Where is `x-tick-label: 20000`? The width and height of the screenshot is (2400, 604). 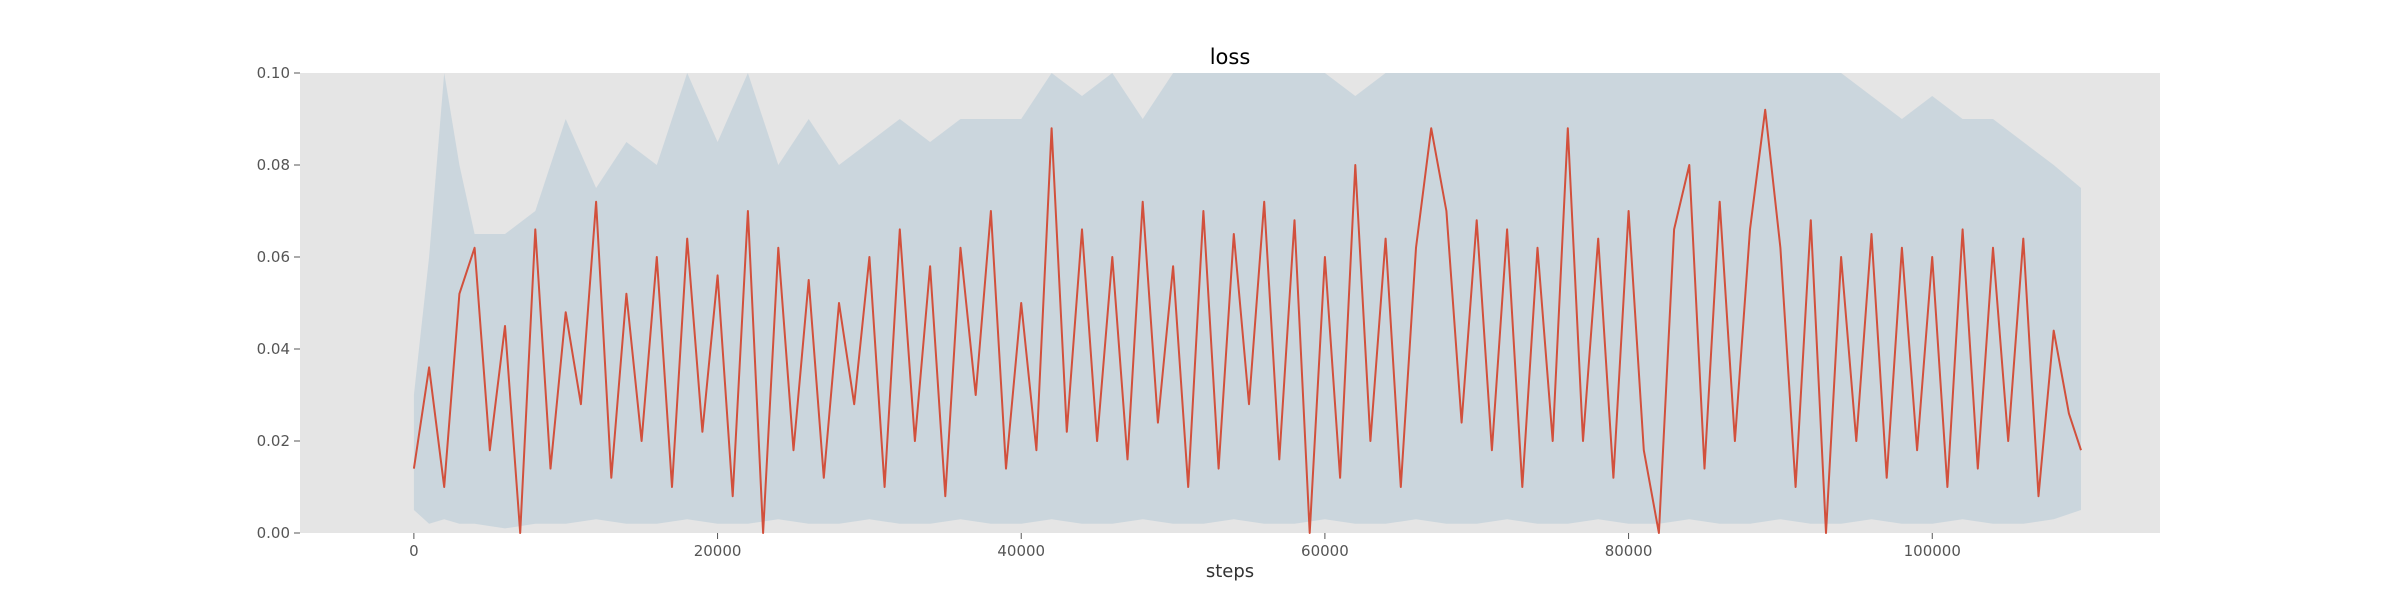
x-tick-label: 20000 is located at coordinates (718, 551).